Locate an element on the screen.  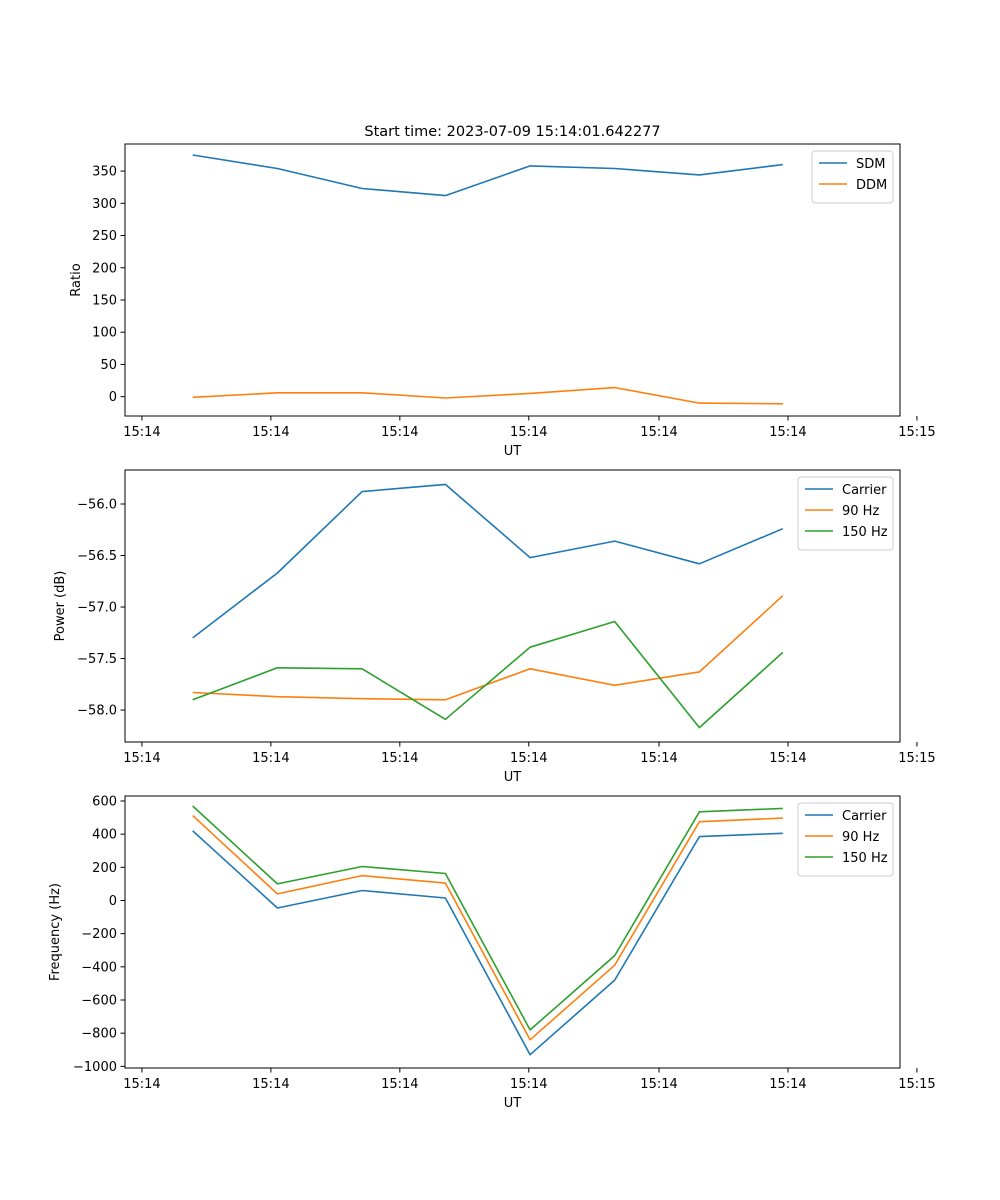
y-tick-label: 50 is located at coordinates (108, 365).